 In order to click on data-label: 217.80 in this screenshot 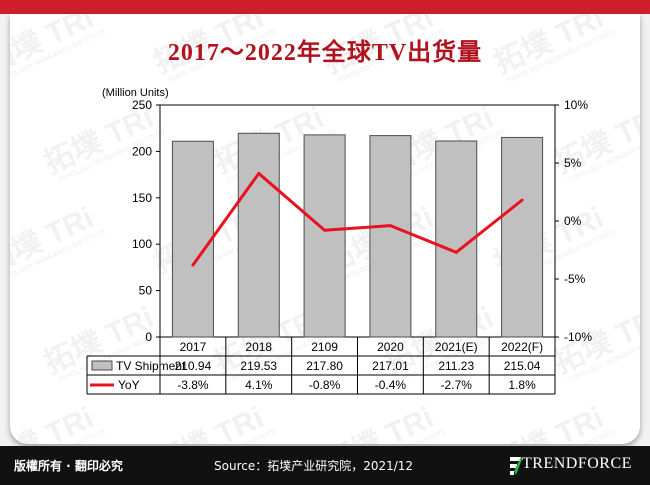, I will do `click(324, 366)`.